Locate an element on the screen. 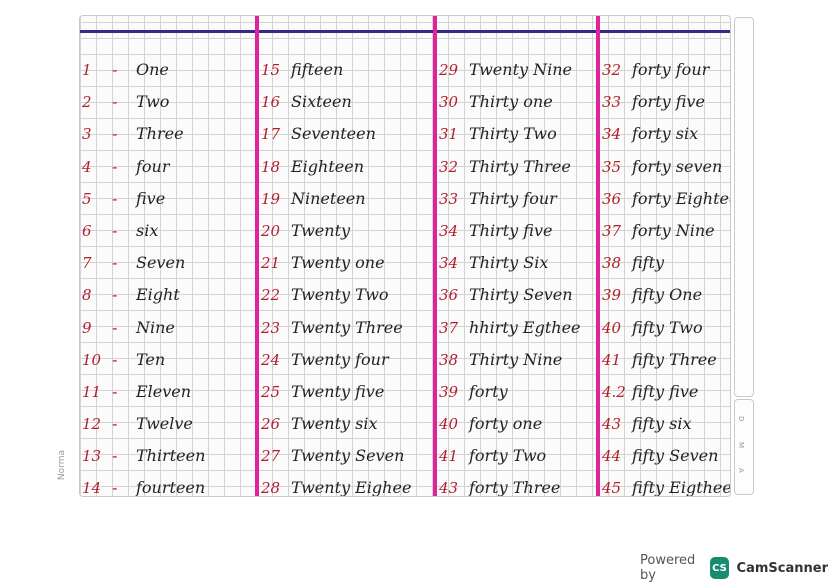 This screenshot has height=585, width=828. list-item: 35 forty seven is located at coordinates (666, 167).